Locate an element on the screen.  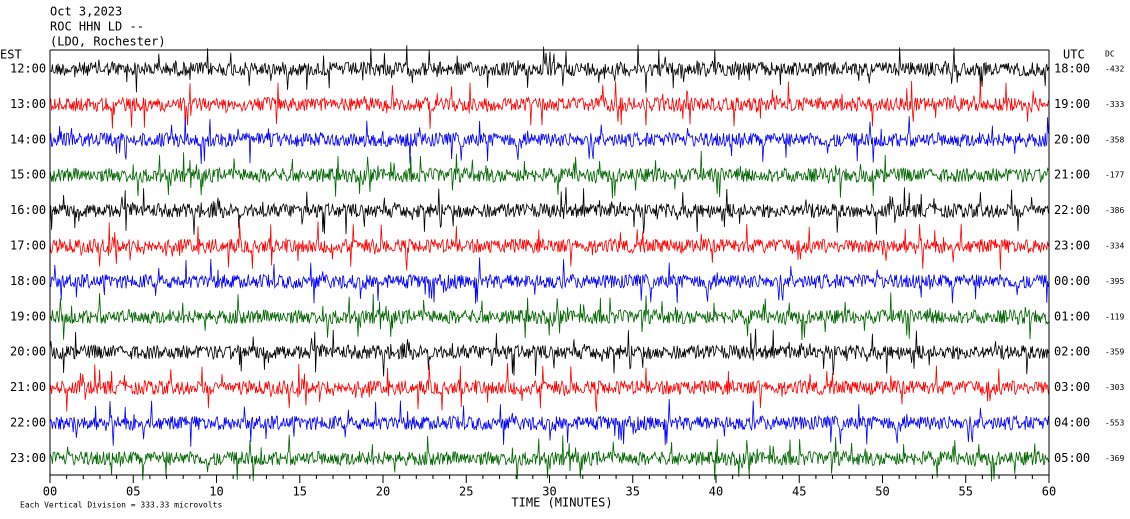
utc-time: 18:00 is located at coordinates (1072, 69).